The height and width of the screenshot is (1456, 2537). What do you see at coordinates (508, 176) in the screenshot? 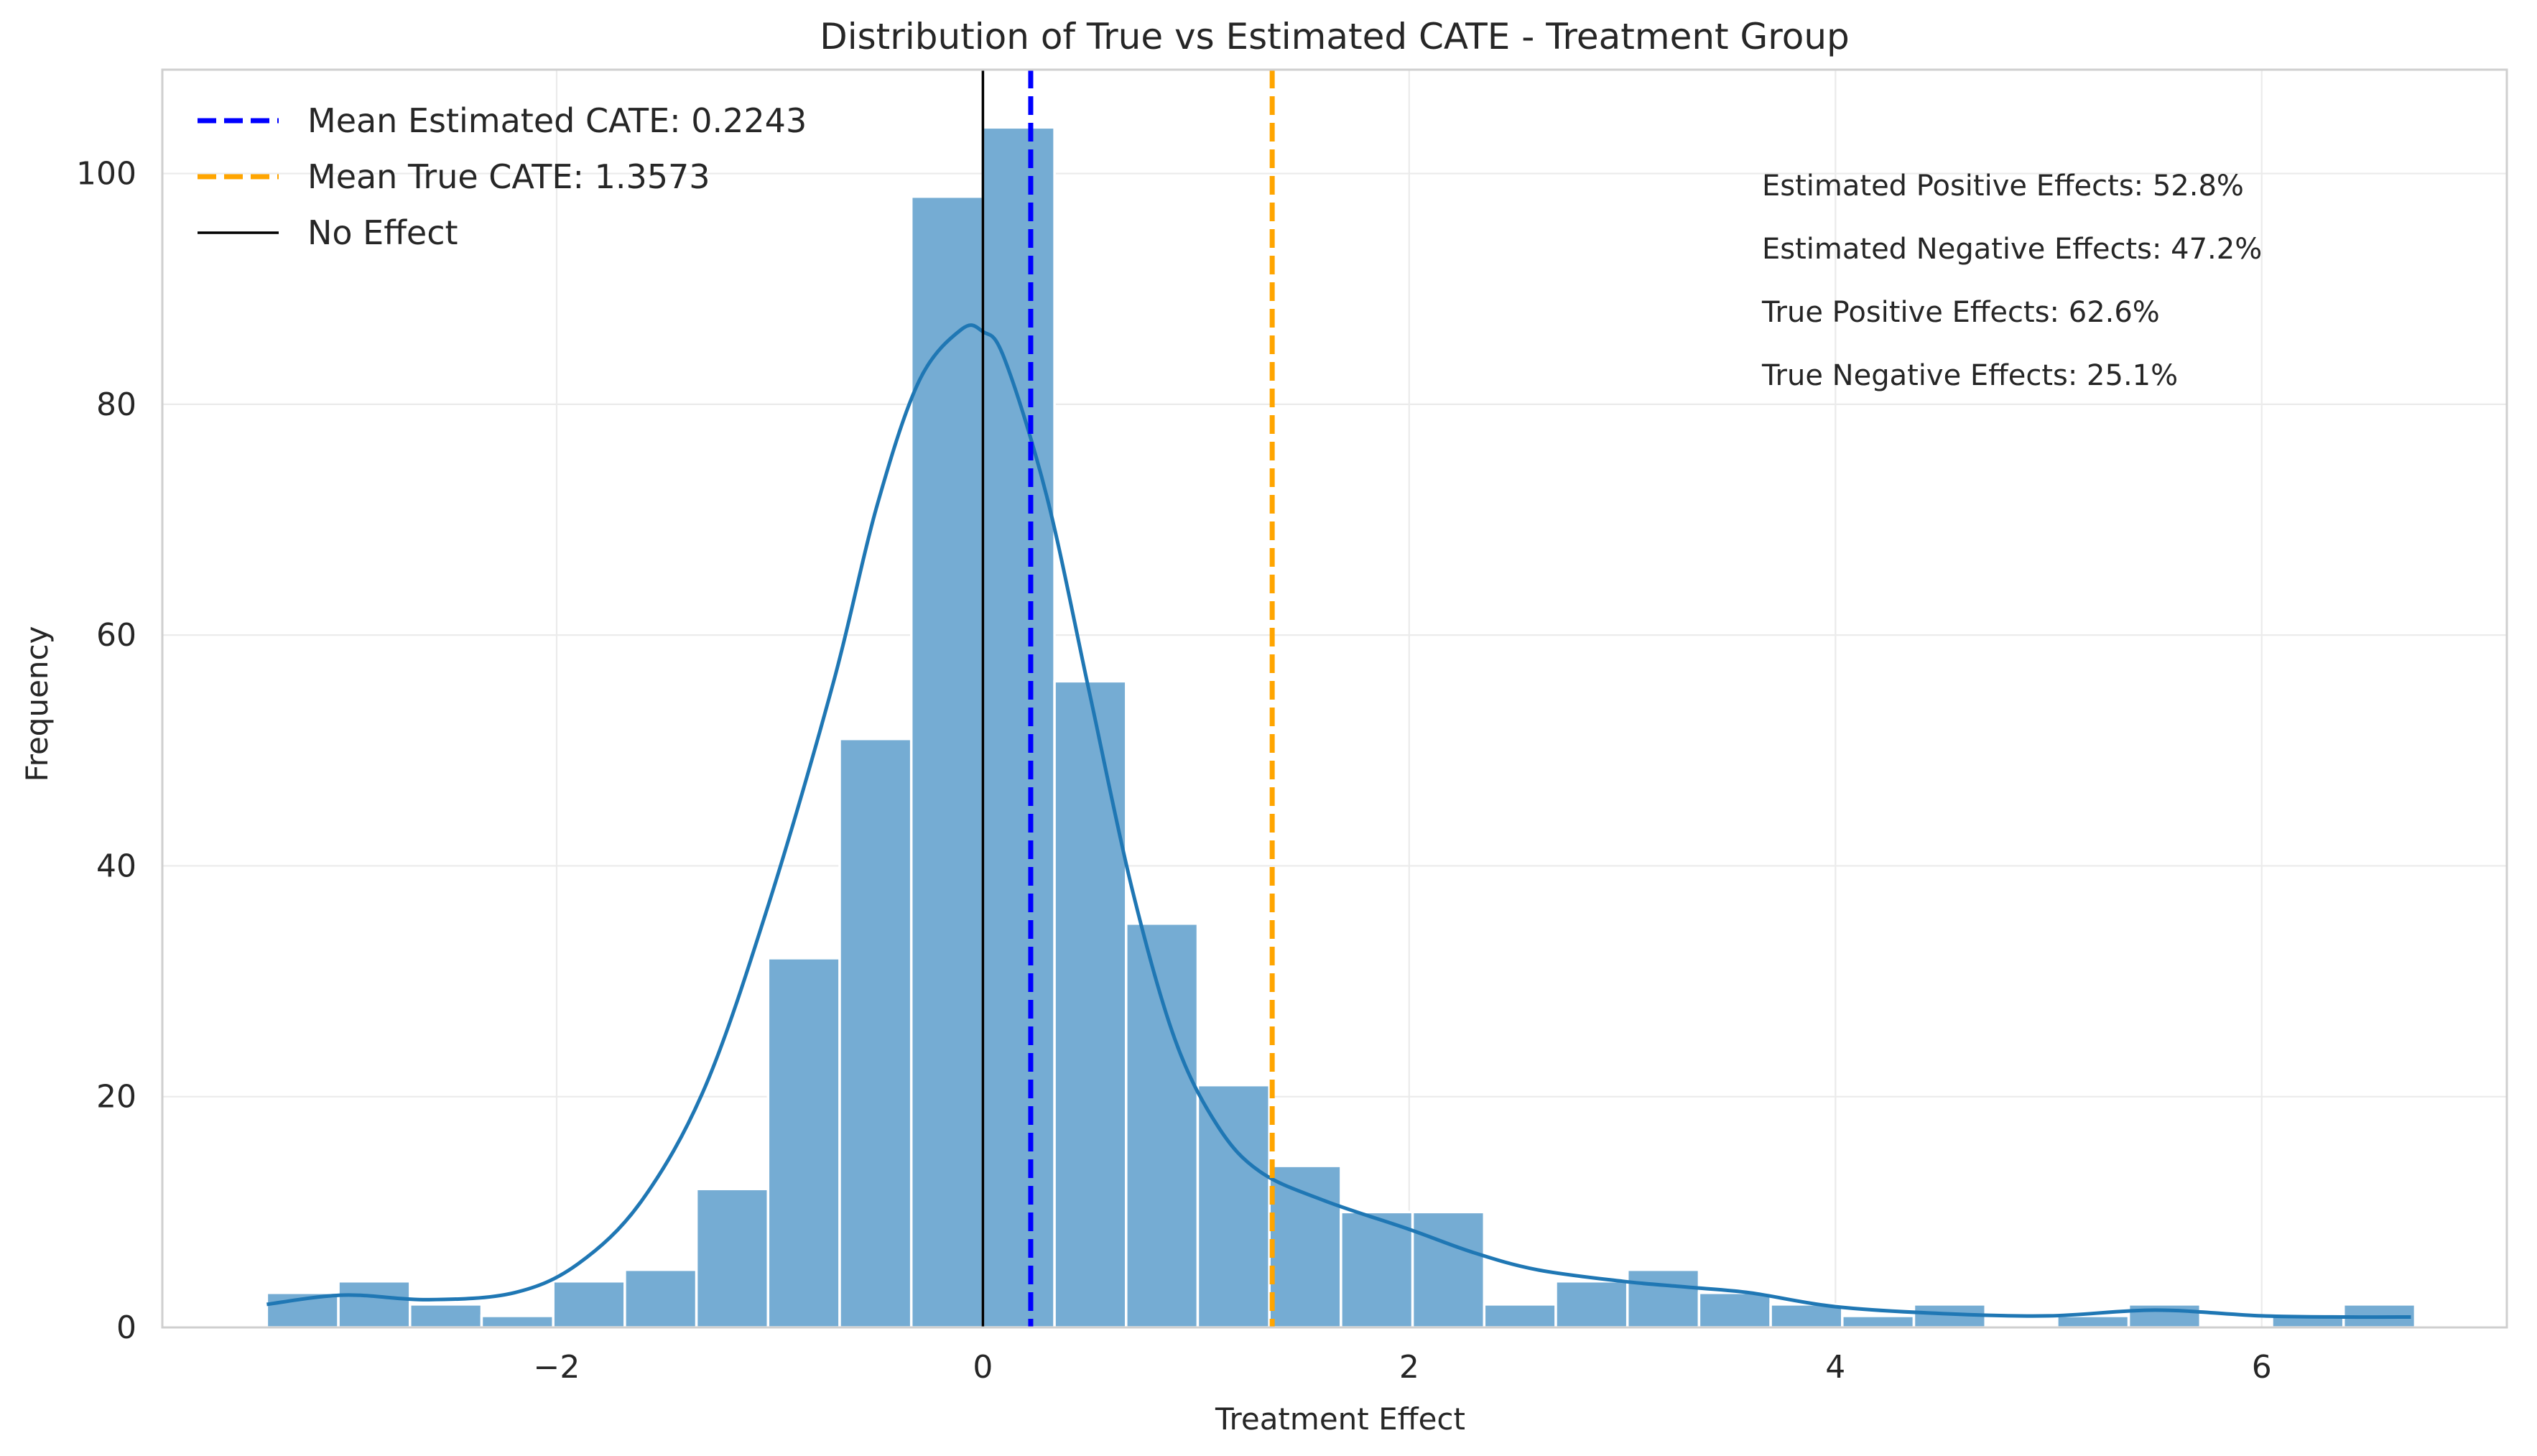
I see `legend-entry: Mean True CATE: 1.3573` at bounding box center [508, 176].